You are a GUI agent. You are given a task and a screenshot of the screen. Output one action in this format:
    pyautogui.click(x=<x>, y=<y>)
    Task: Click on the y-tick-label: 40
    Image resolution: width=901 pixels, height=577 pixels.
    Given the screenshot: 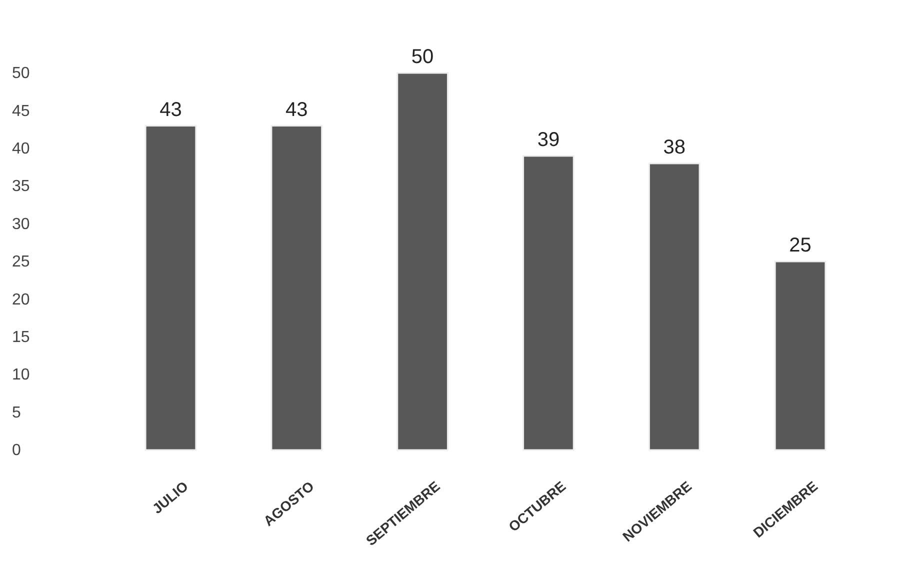 What is the action you would take?
    pyautogui.click(x=21, y=149)
    